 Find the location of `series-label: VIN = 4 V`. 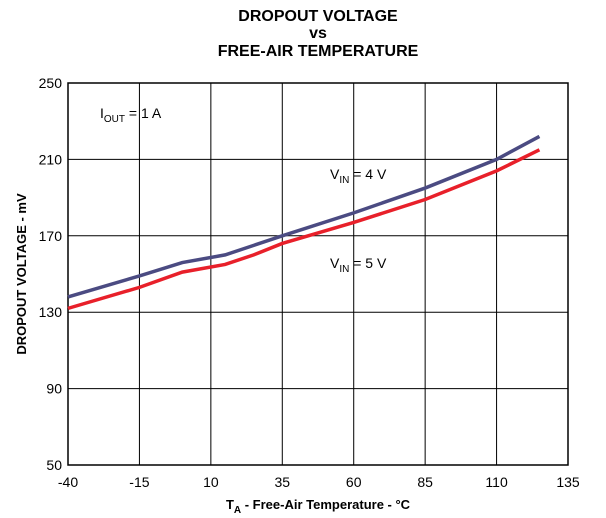

series-label: VIN = 4 V is located at coordinates (358, 176).